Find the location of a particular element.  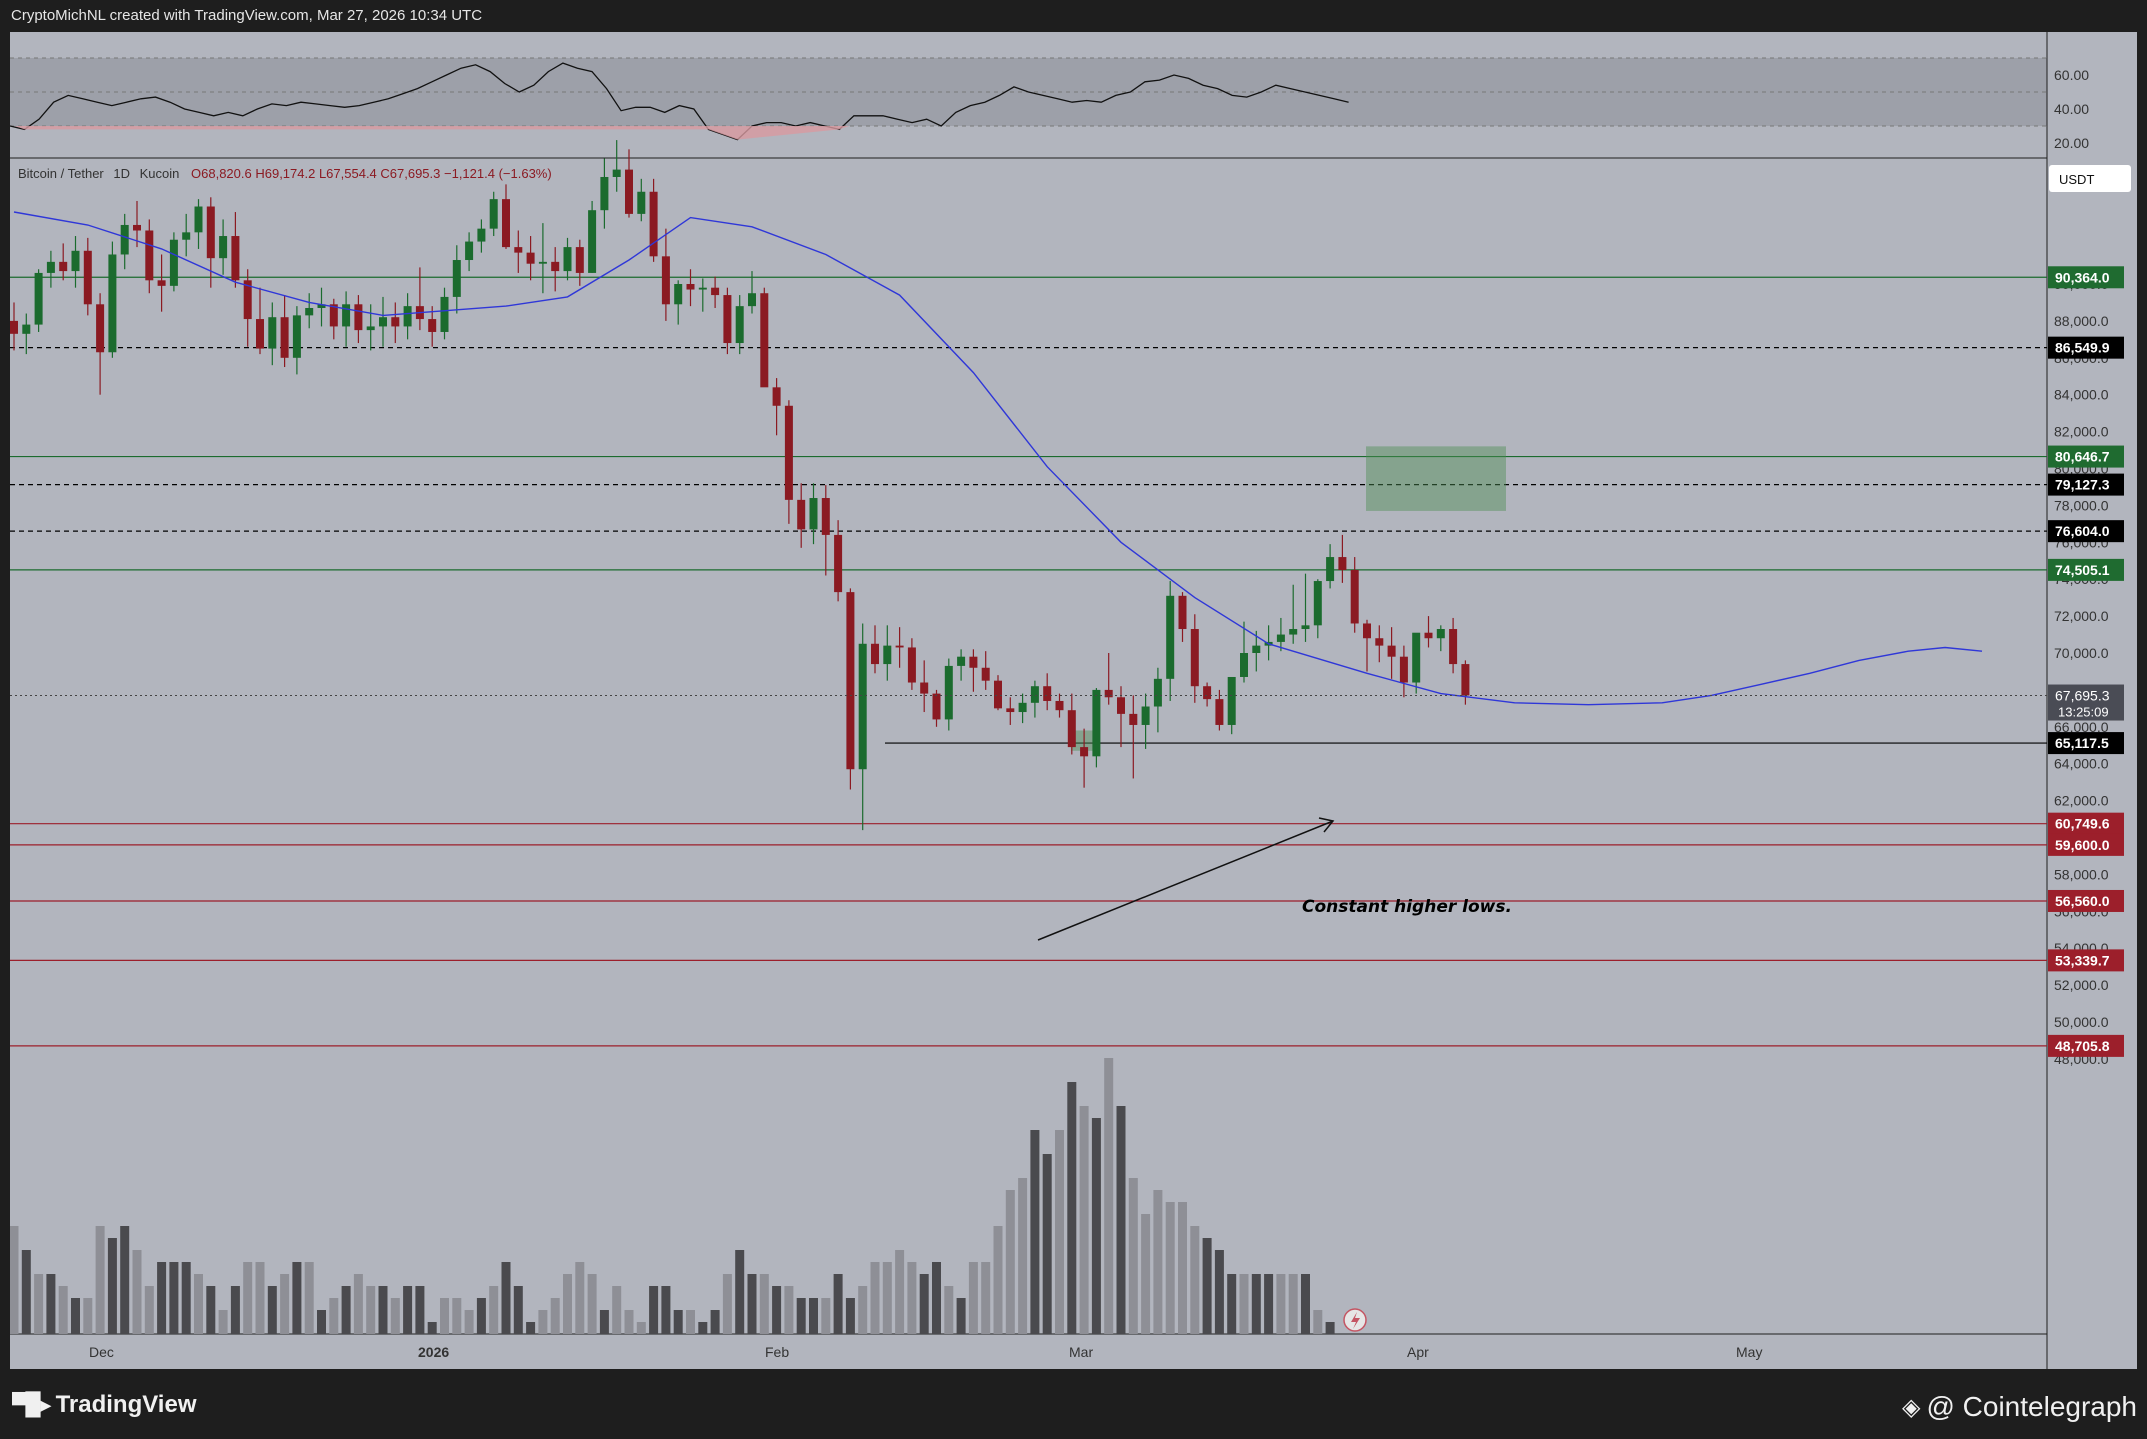

tradingview-logo: ▀▉▸ TradingView is located at coordinates (104, 1405).